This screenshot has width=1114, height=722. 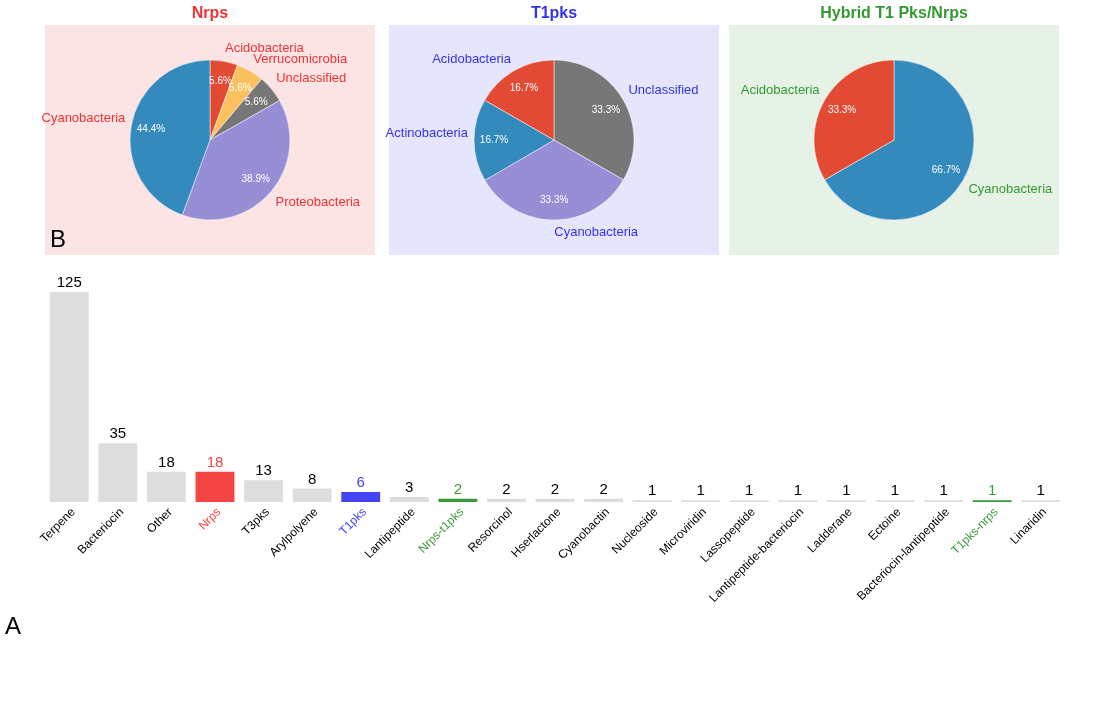 What do you see at coordinates (554, 12) in the screenshot?
I see `chart-title: T1pks` at bounding box center [554, 12].